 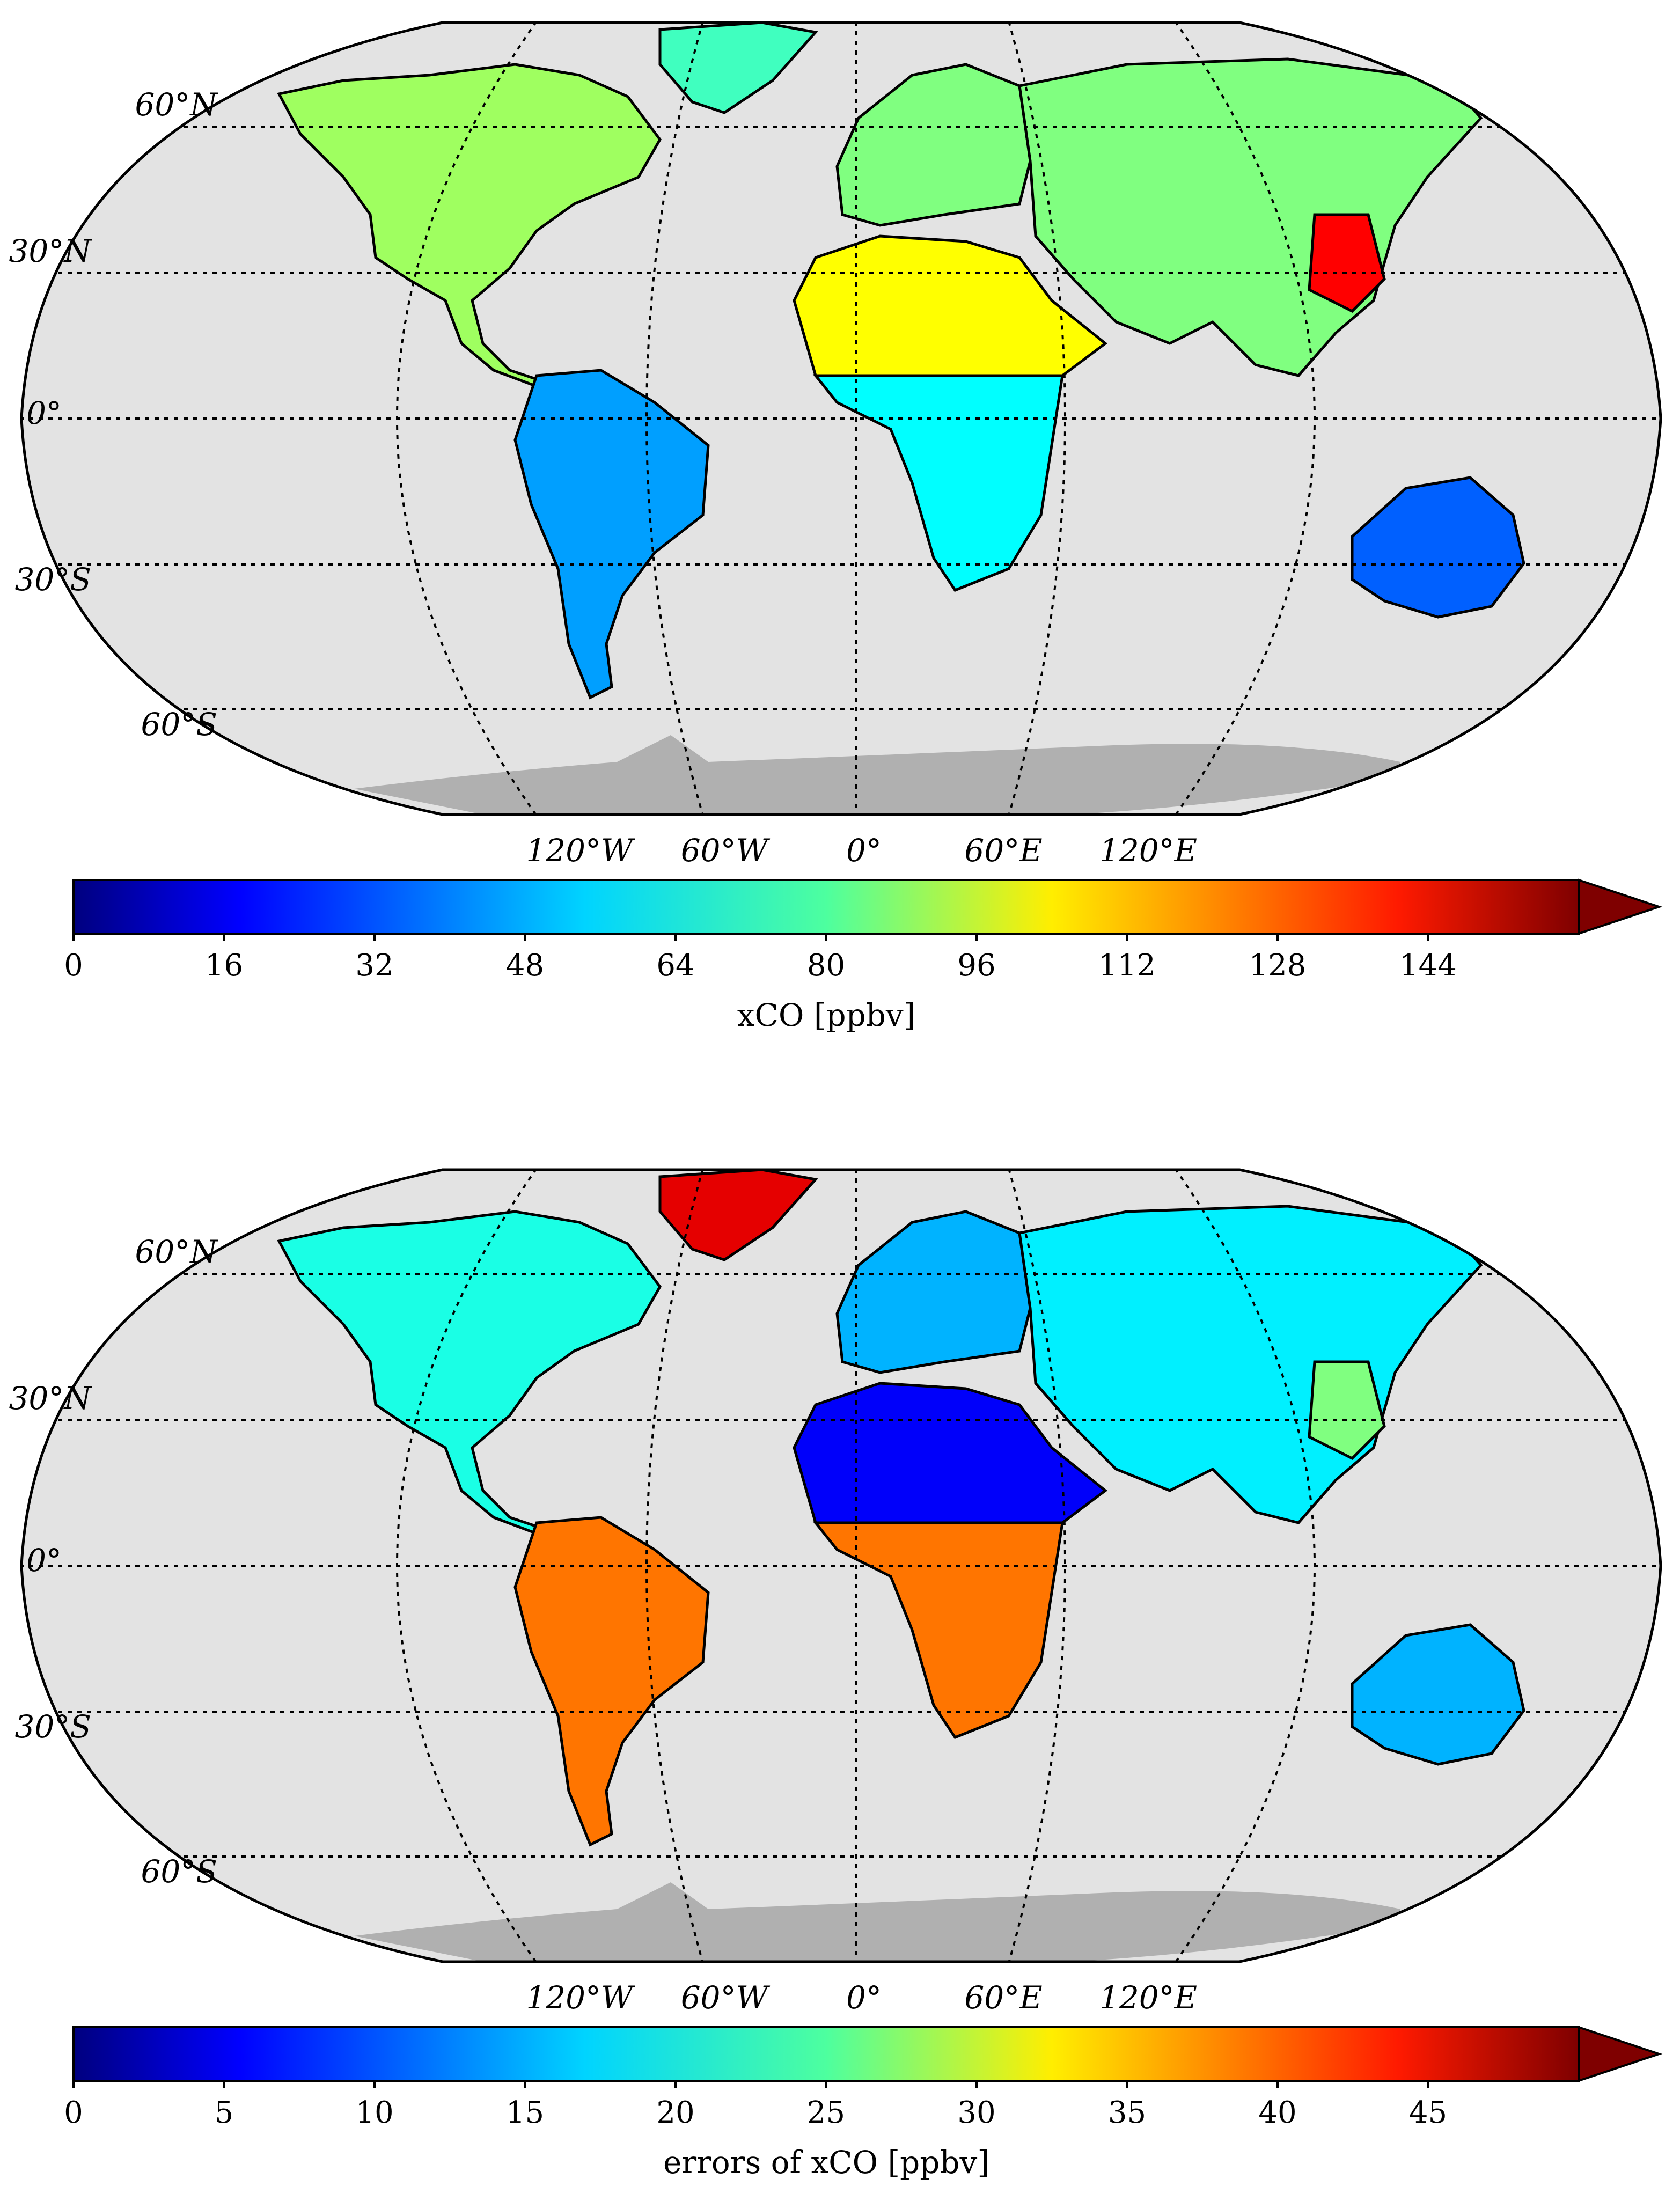 What do you see at coordinates (525, 966) in the screenshot?
I see `colorbar-tick-label: 48` at bounding box center [525, 966].